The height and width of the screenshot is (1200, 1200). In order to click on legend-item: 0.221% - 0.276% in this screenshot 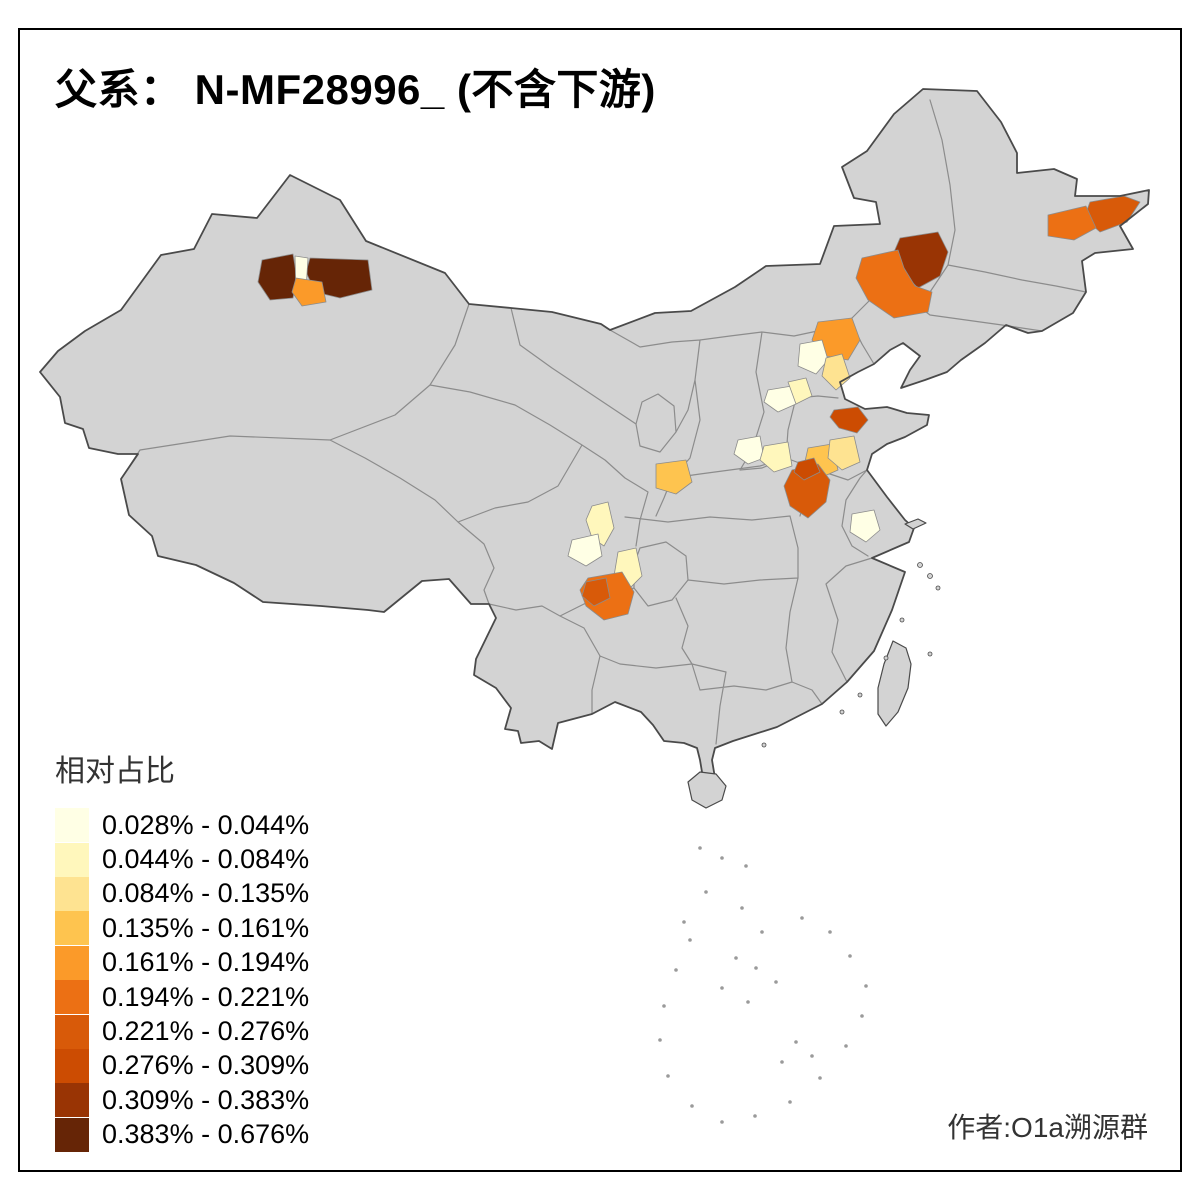, I will do `click(182, 1031)`.